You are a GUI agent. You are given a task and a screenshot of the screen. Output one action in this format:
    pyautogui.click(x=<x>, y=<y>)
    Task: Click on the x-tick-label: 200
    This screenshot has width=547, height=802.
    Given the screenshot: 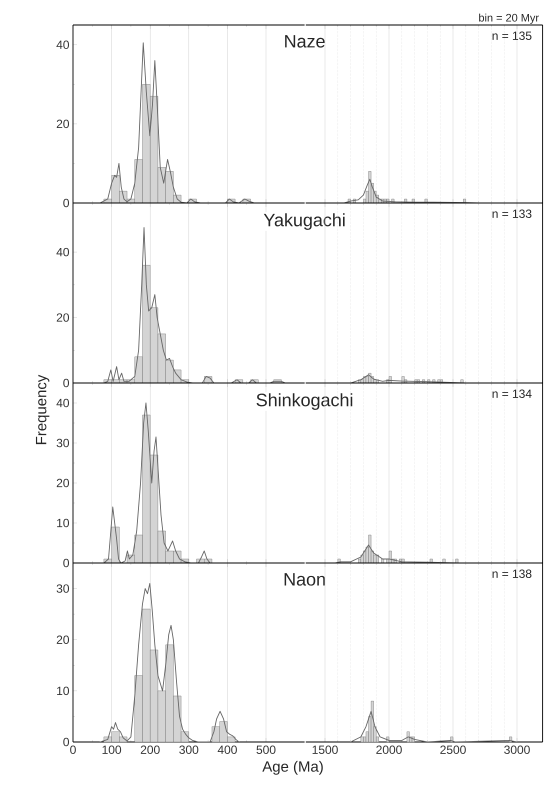 What is the action you would take?
    pyautogui.click(x=150, y=750)
    